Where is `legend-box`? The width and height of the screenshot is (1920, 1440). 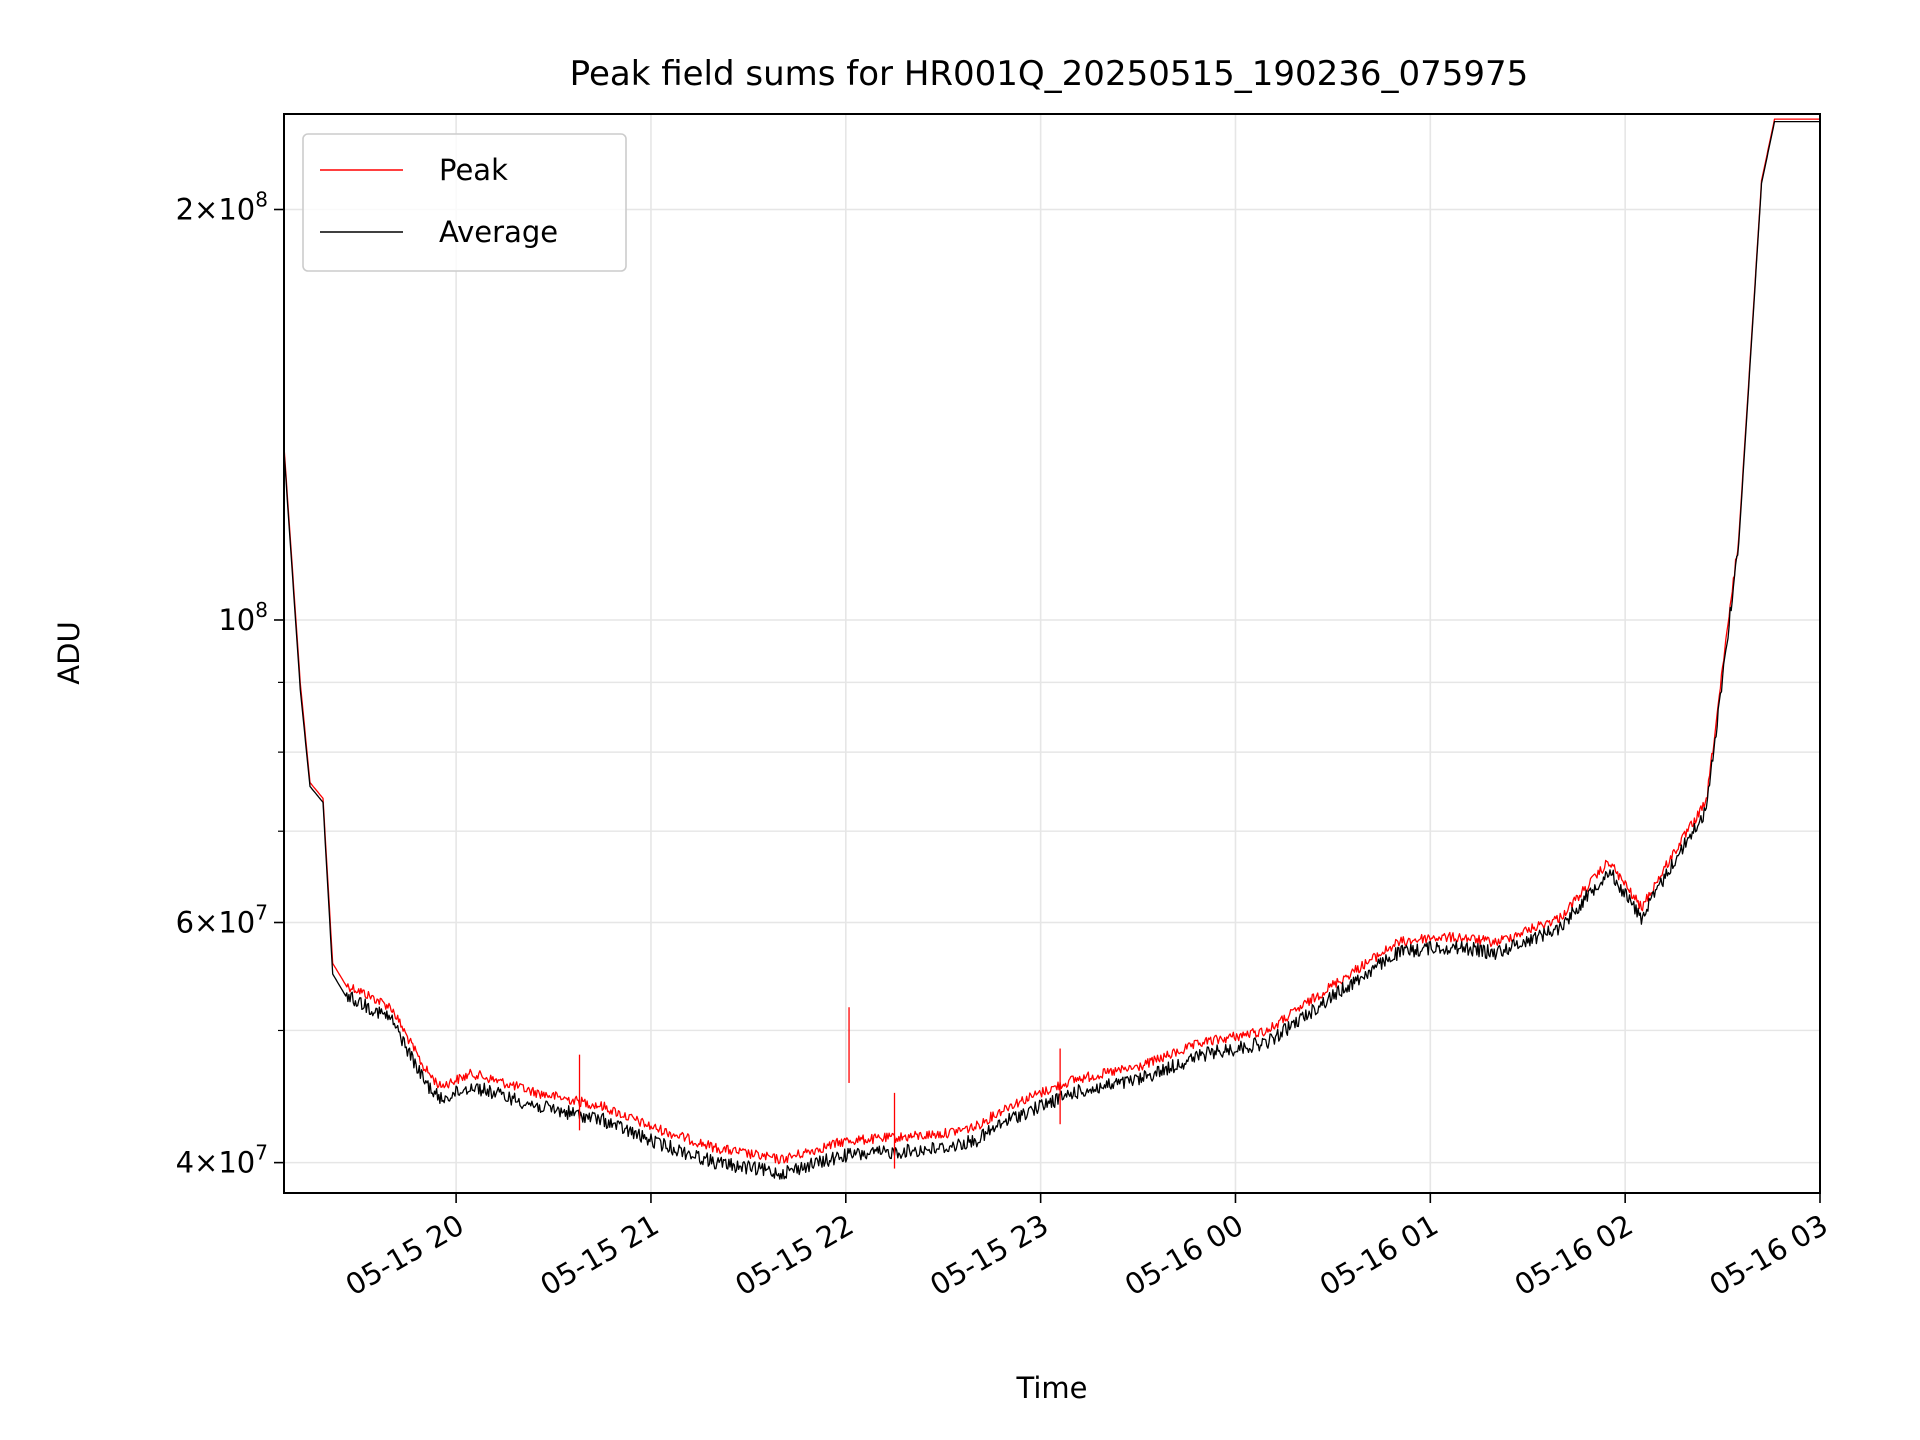
legend-box is located at coordinates (464, 202).